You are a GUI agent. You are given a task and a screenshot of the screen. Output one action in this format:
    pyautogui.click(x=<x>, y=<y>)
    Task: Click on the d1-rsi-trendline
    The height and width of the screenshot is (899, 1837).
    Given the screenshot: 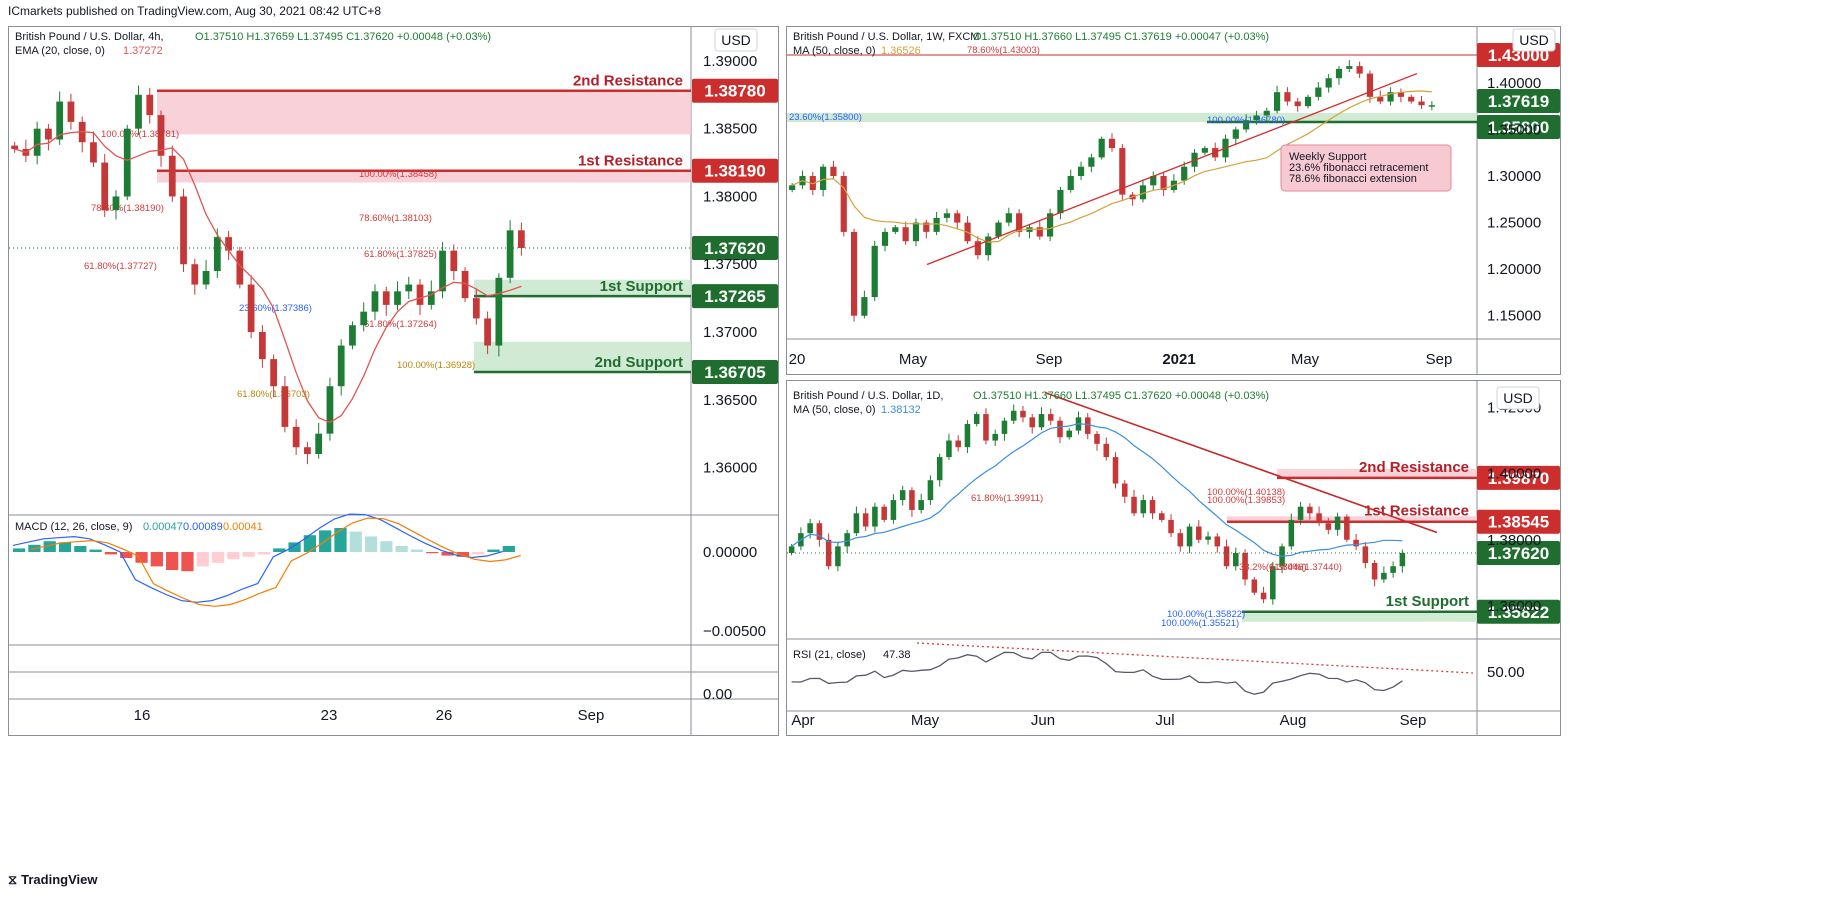 What is the action you would take?
    pyautogui.click(x=1195, y=658)
    